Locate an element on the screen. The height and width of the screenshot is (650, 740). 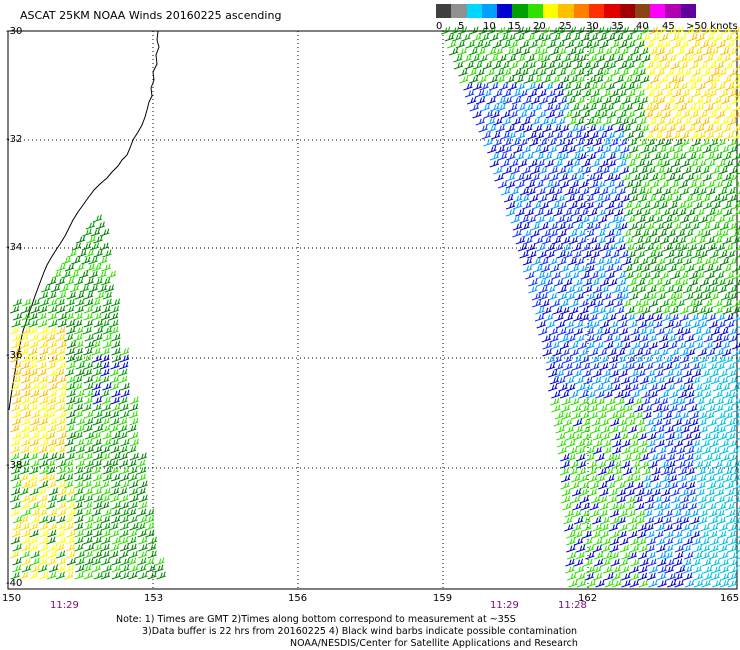
lat-label-34: -34 is located at coordinates (14, 247).